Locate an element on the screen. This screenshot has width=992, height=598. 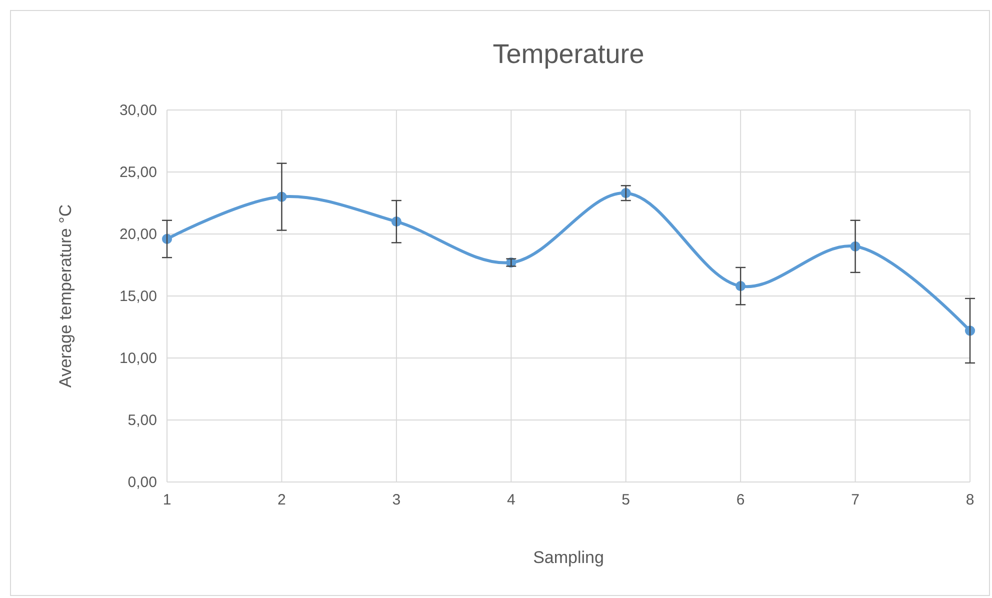
y-tick-label: 30,00 is located at coordinates (138, 110).